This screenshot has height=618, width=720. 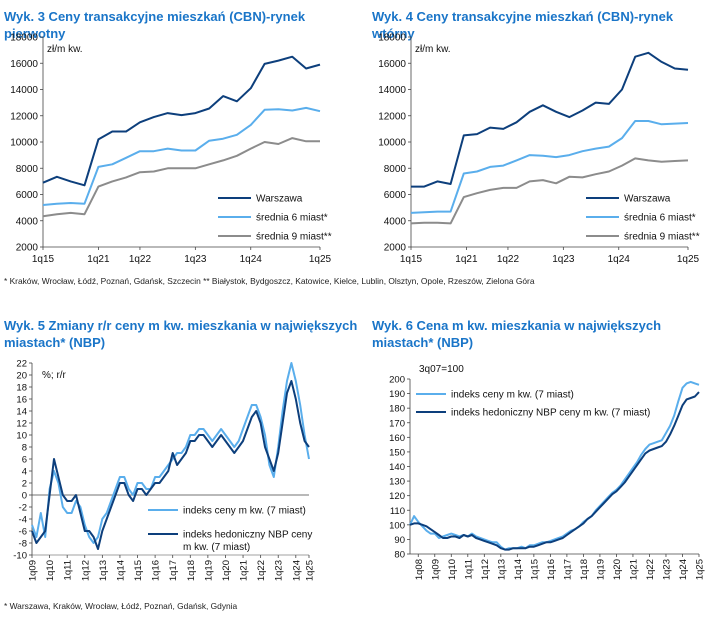 What do you see at coordinates (650, 569) in the screenshot?
I see `wyk6-xtick-label: 1q22` at bounding box center [650, 569].